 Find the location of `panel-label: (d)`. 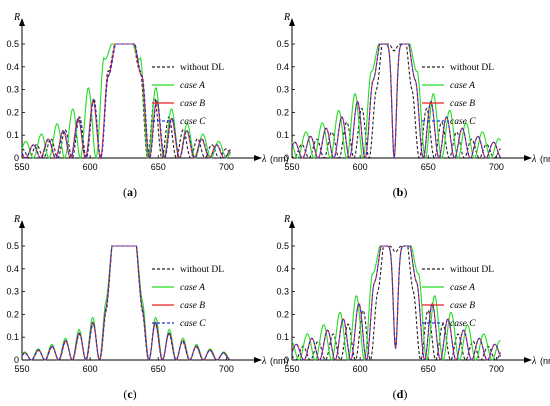

panel-label: (d) is located at coordinates (400, 394).